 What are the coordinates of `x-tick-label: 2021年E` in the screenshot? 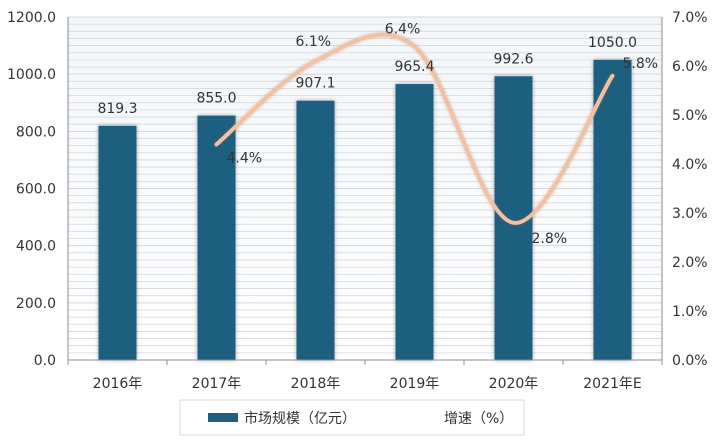 It's located at (612, 384).